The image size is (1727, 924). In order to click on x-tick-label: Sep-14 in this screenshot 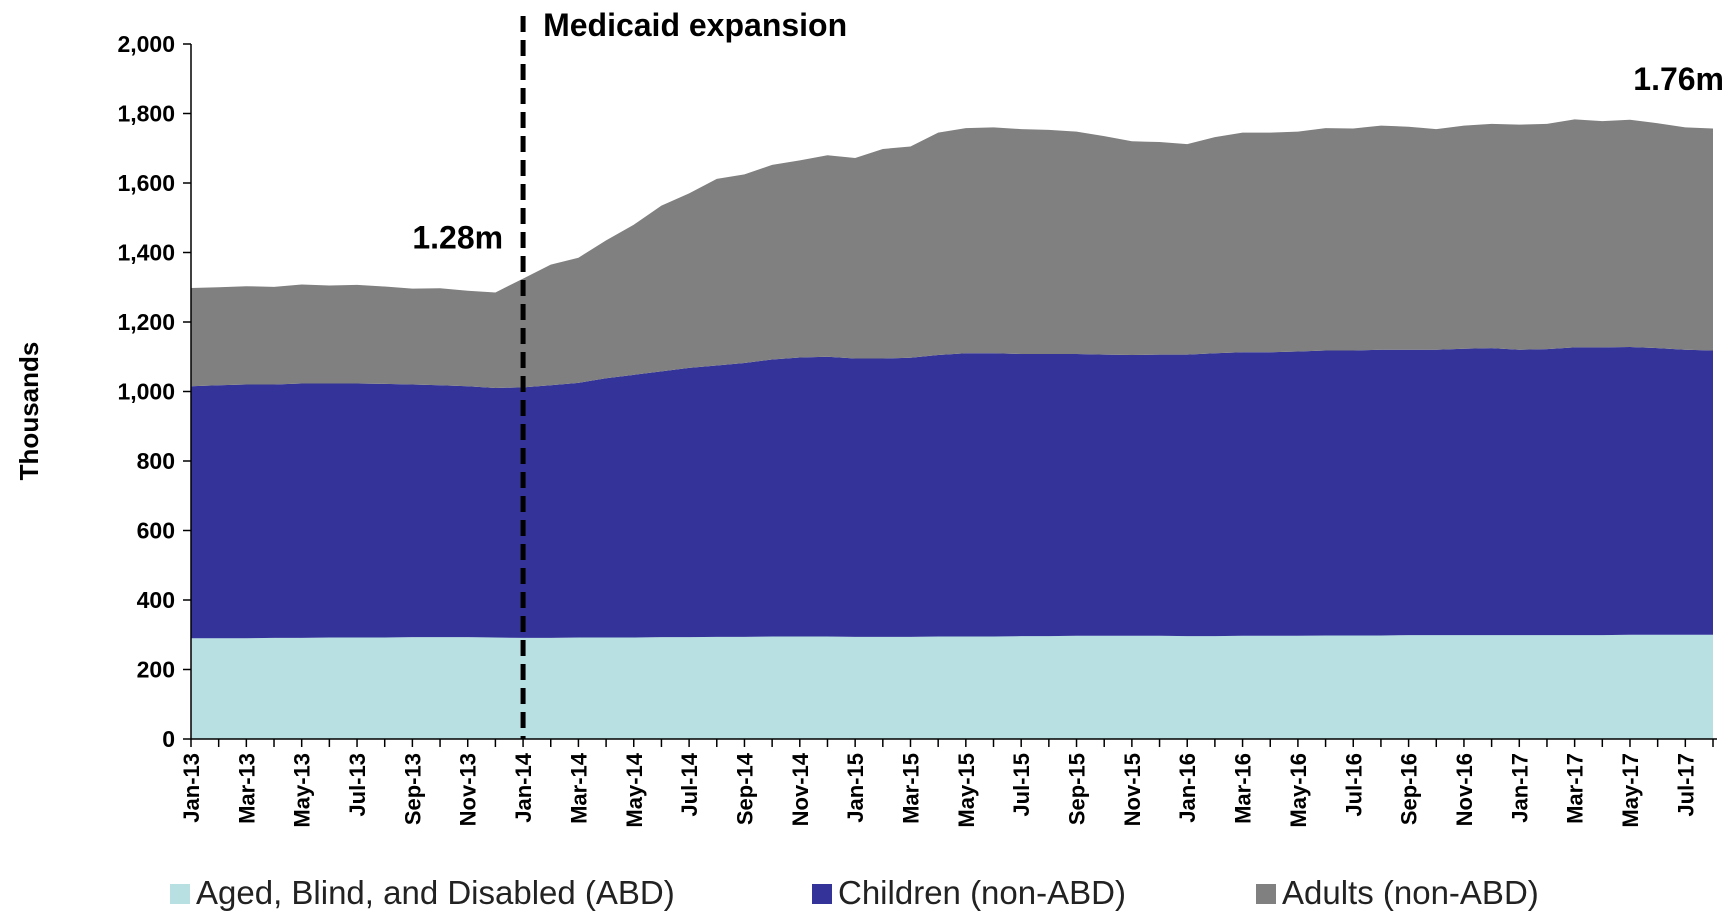, I will do `click(744, 788)`.